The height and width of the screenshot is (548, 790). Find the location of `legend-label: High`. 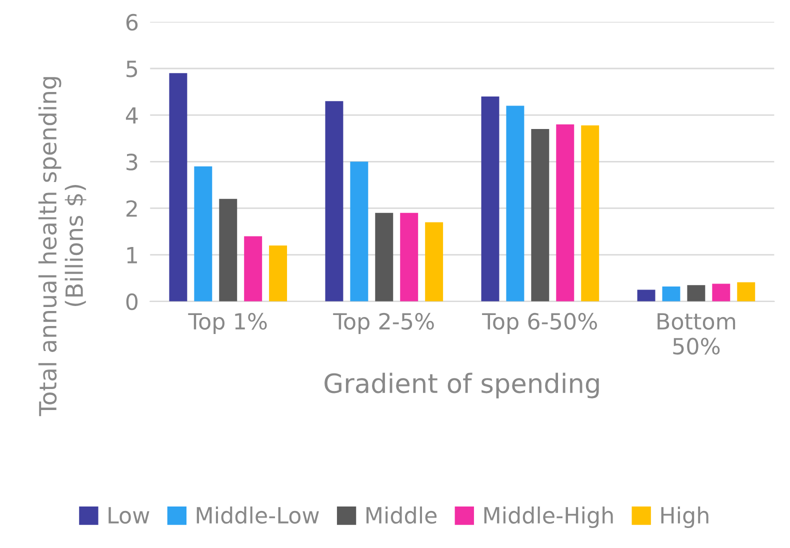

legend-label: High is located at coordinates (684, 517).